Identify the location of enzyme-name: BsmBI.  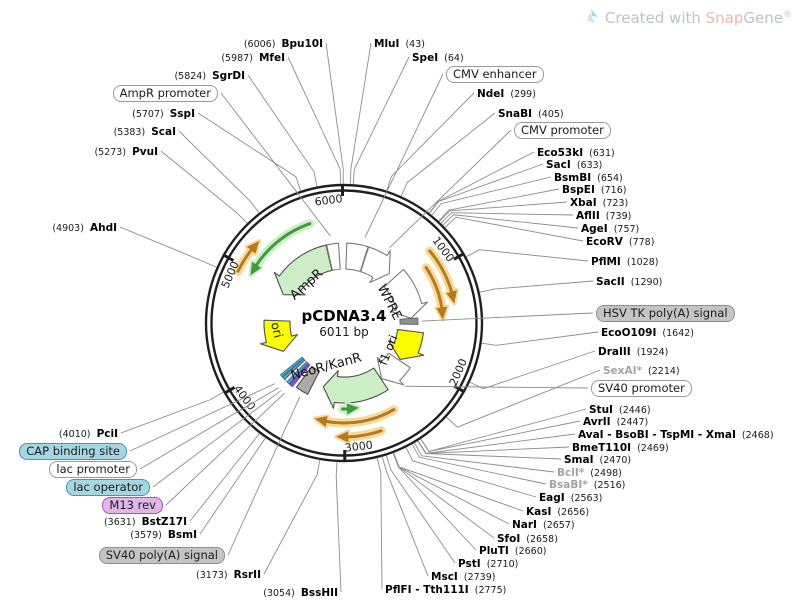
(573, 178).